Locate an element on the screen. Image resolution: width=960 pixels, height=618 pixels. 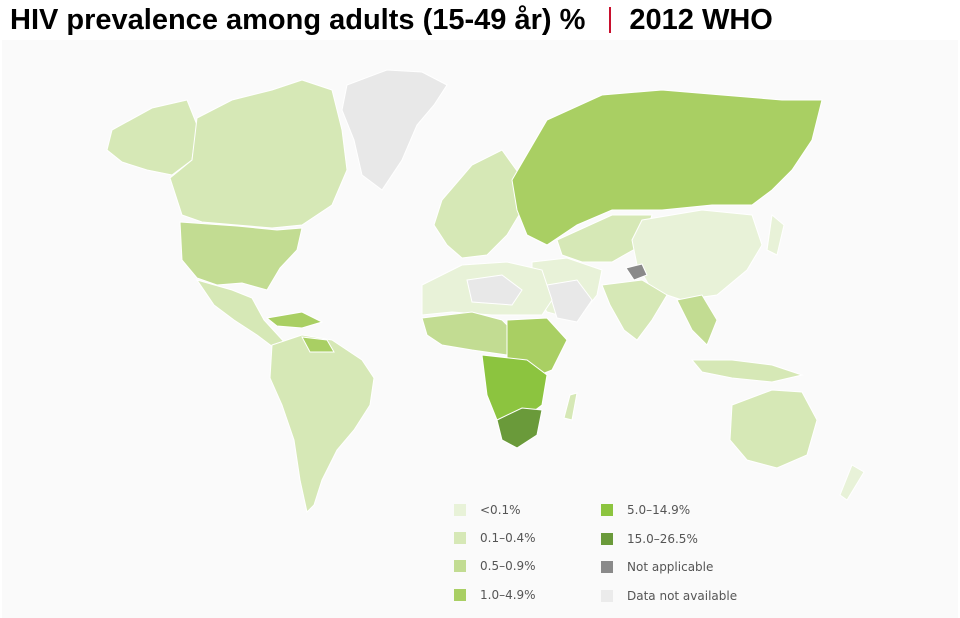
legend-label: 0.5–0.9% is located at coordinates (508, 566).